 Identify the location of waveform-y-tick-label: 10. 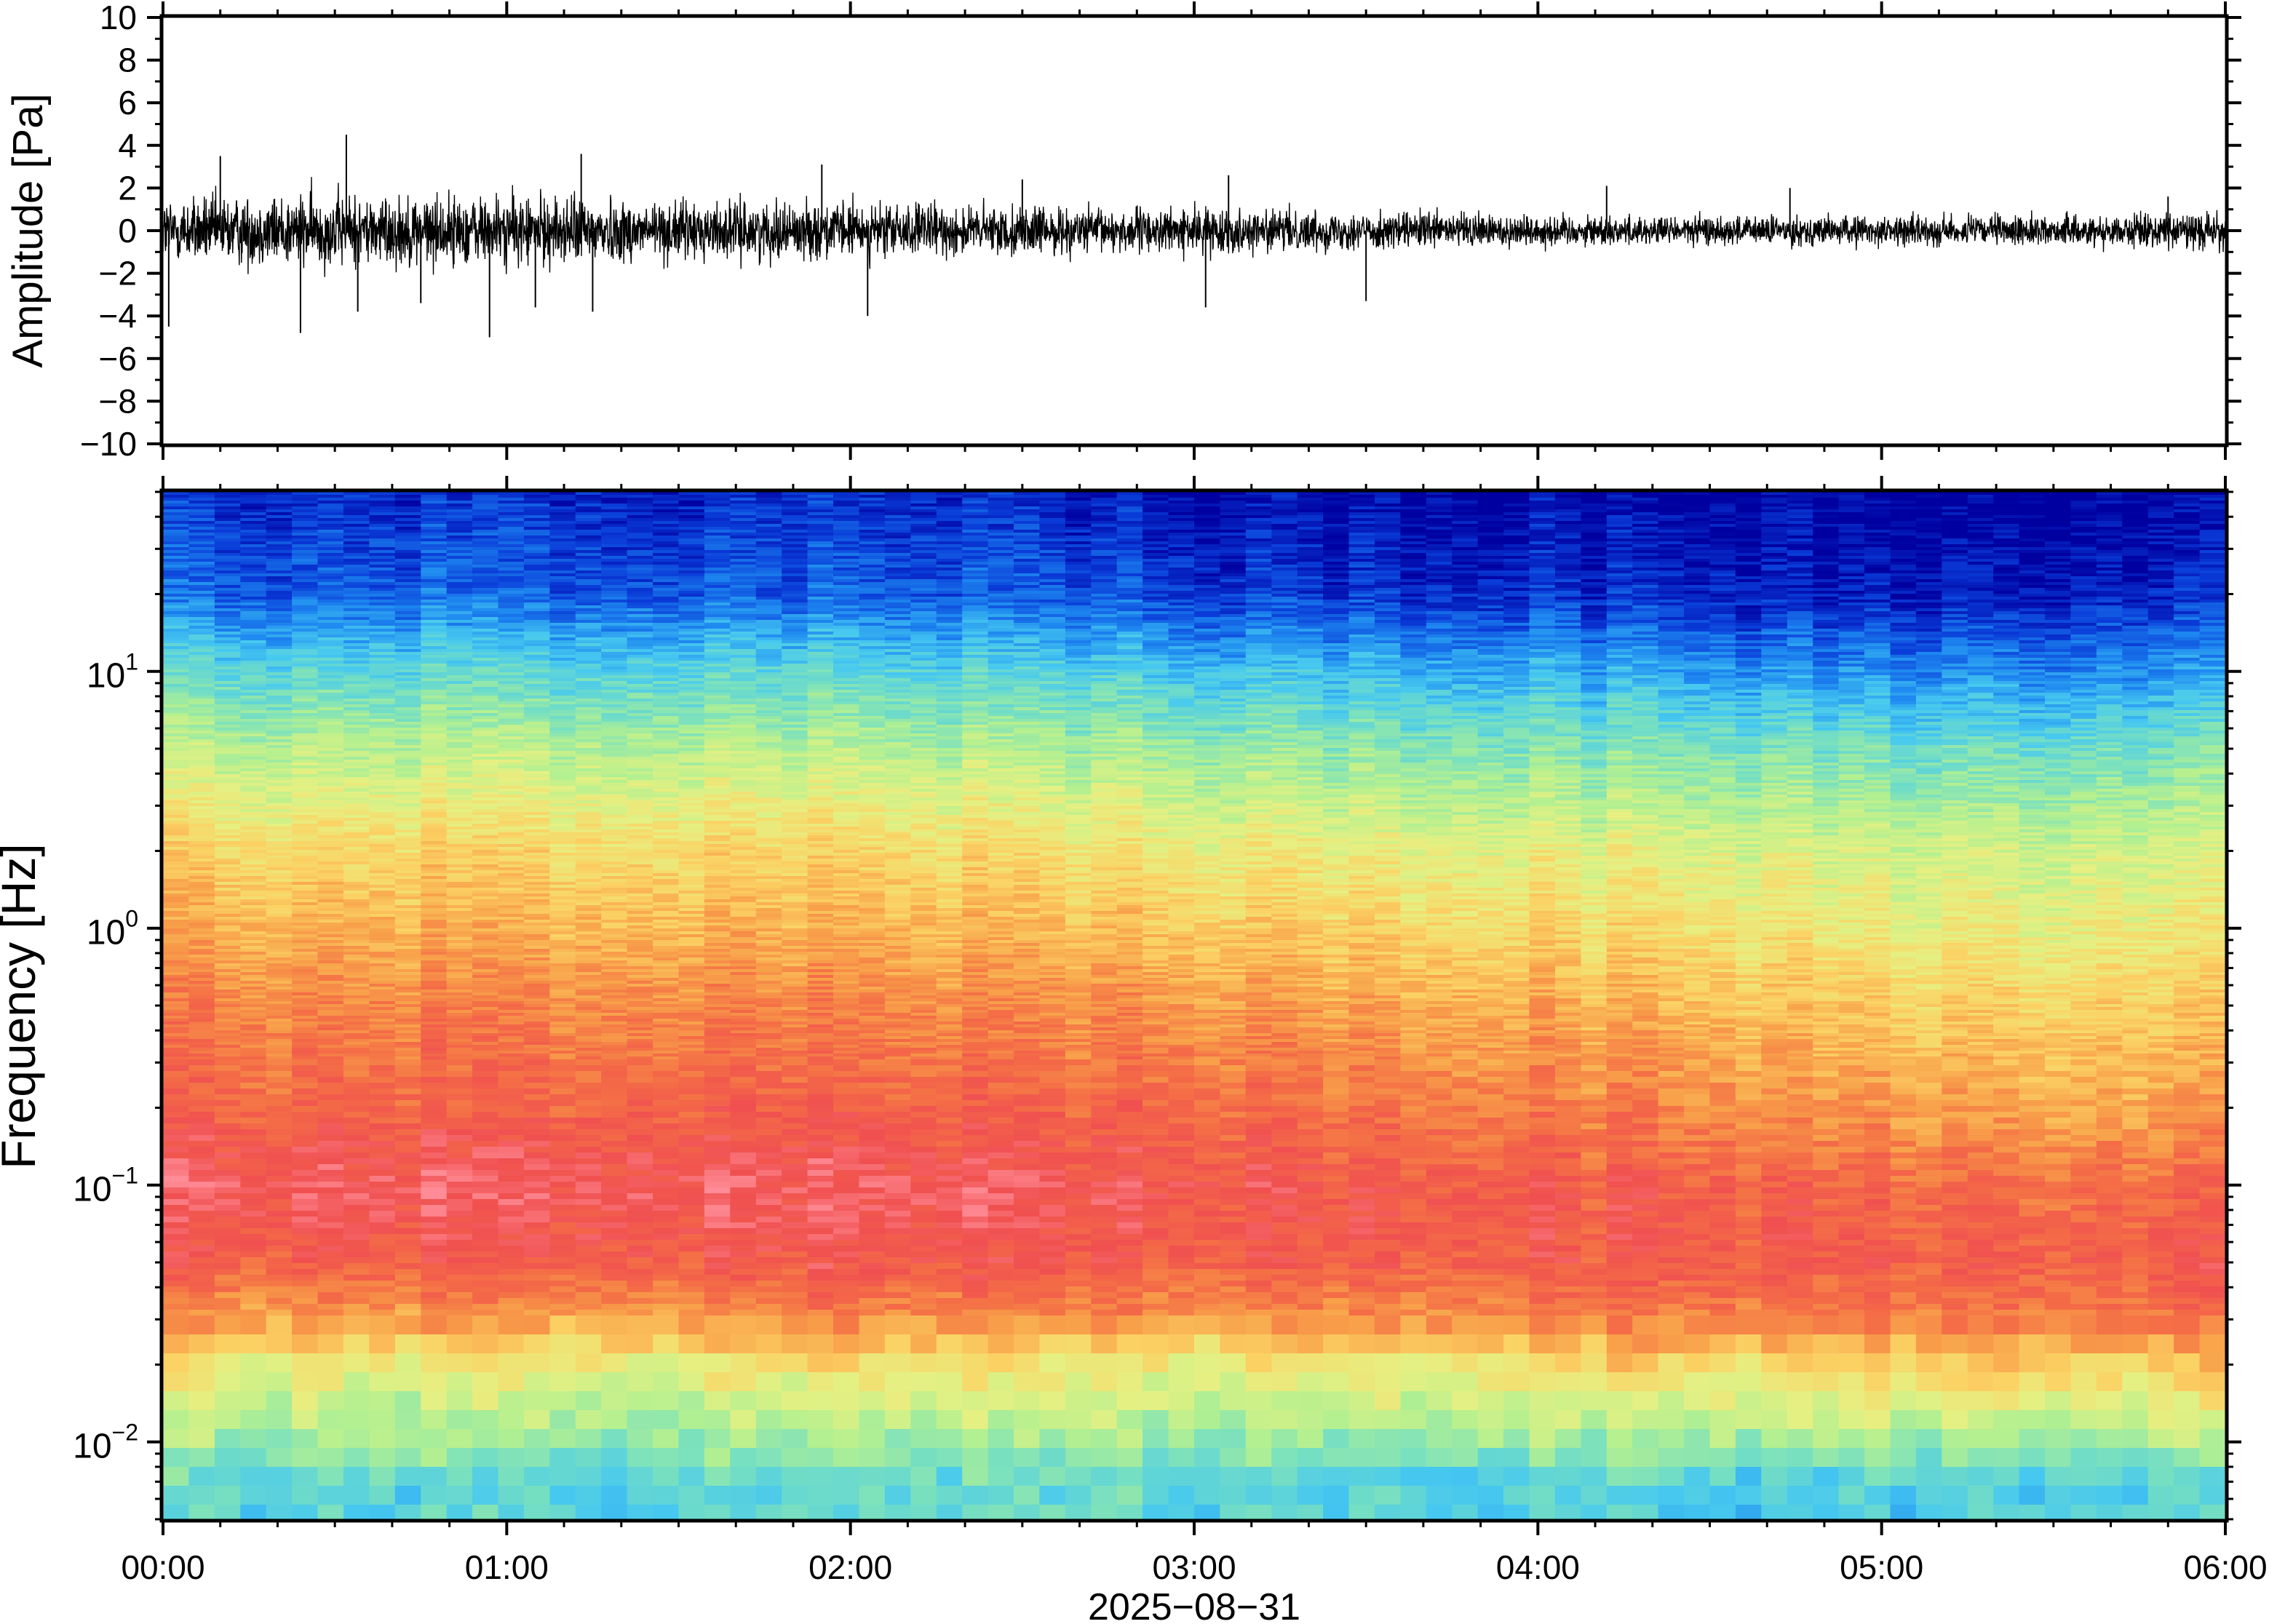
(119, 18).